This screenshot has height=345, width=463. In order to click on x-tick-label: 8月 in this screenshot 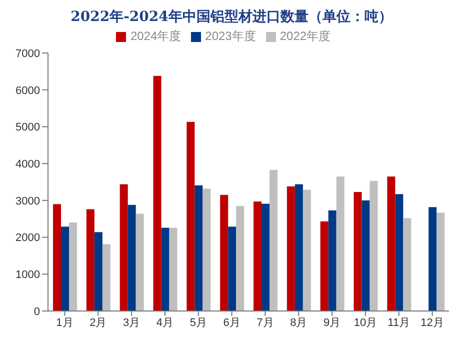, I will do `click(299, 322)`.